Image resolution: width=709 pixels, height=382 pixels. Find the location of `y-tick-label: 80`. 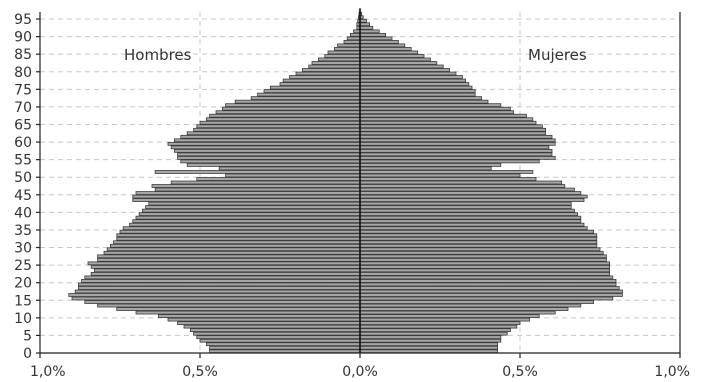

y-tick-label: 80 is located at coordinates (23, 73).